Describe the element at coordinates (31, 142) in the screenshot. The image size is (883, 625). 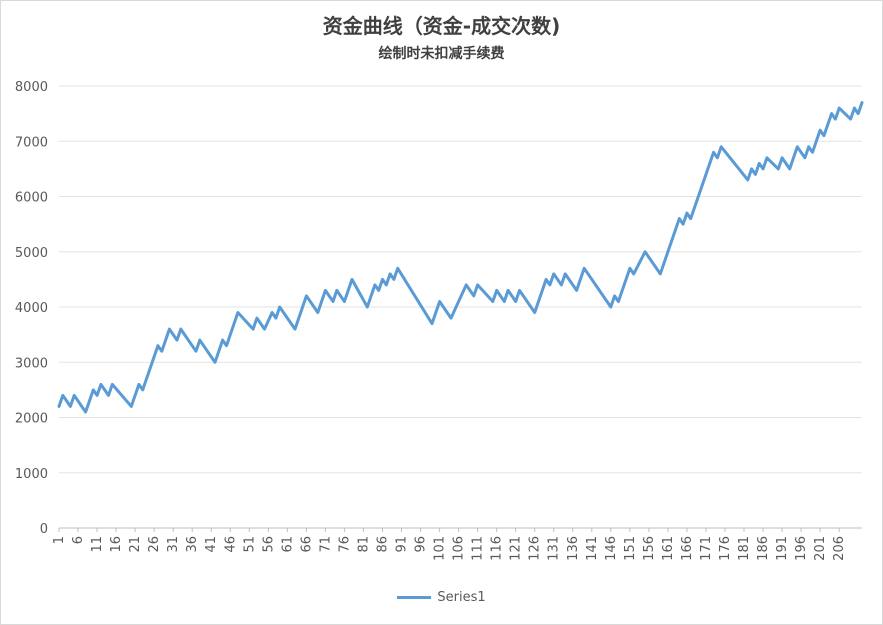
I see `y-tick-label: 7000` at that location.